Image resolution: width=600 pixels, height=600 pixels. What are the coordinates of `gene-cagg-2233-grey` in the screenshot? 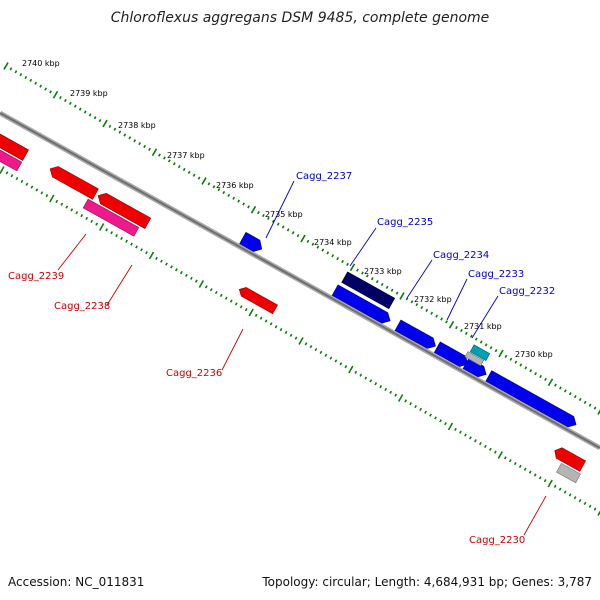 It's located at (474, 359).